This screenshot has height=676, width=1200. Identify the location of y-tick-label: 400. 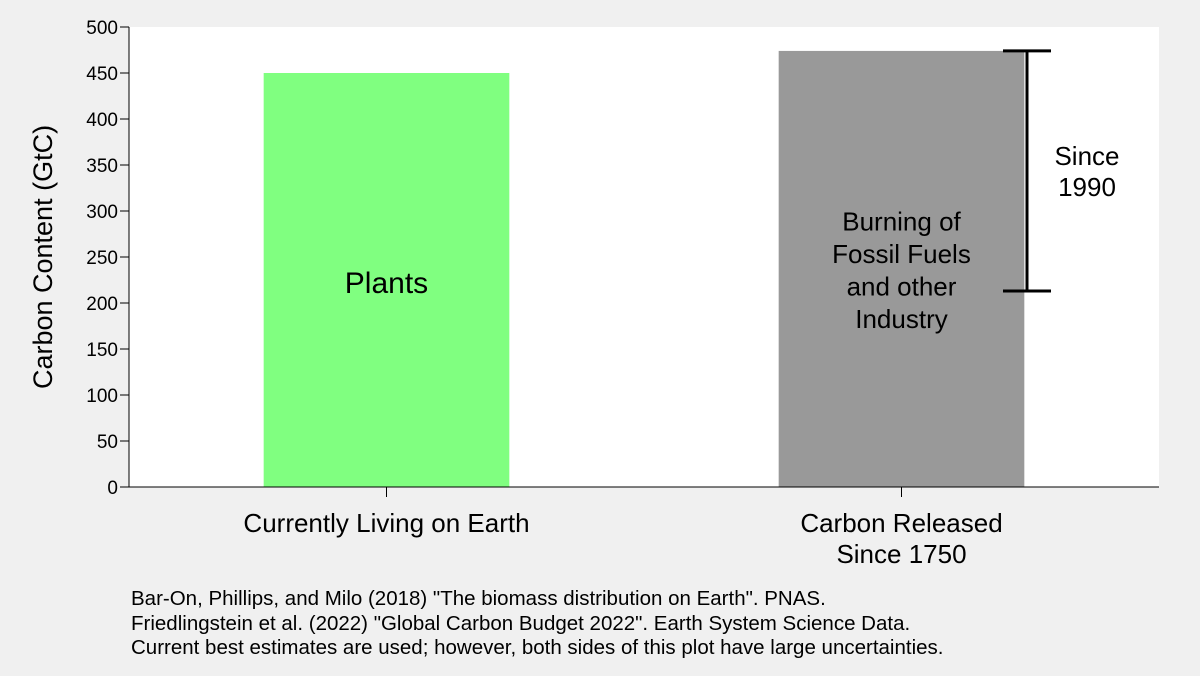
(102, 120).